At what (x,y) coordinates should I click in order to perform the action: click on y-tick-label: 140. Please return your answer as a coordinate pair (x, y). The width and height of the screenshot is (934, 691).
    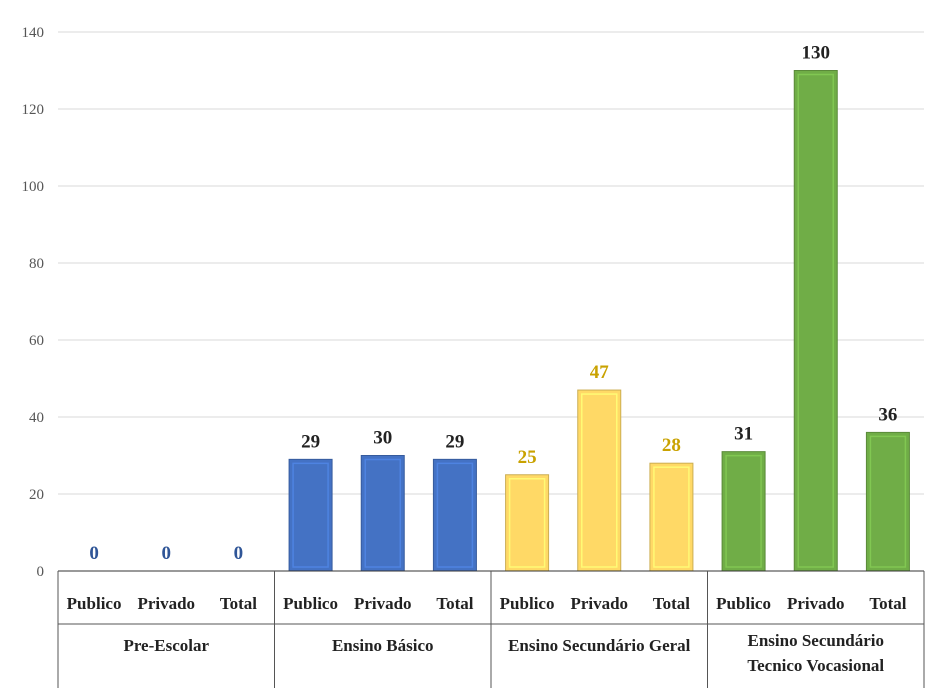
    Looking at the image, I should click on (33, 33).